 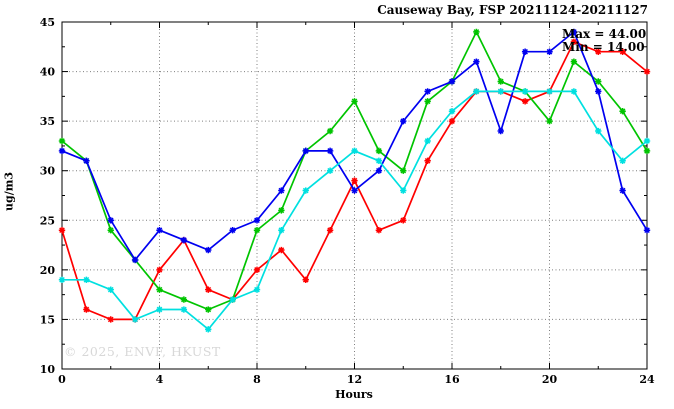 I want to click on watermark: © 2025, ENVF, HKUST, so click(x=142, y=351).